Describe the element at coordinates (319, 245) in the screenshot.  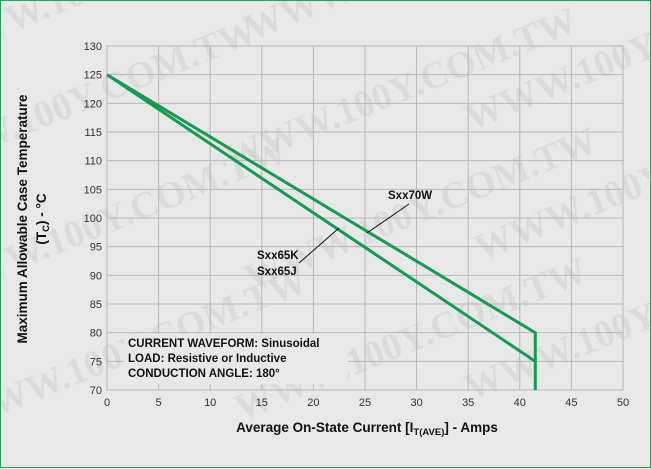
I see `label-leader-sxx65` at that location.